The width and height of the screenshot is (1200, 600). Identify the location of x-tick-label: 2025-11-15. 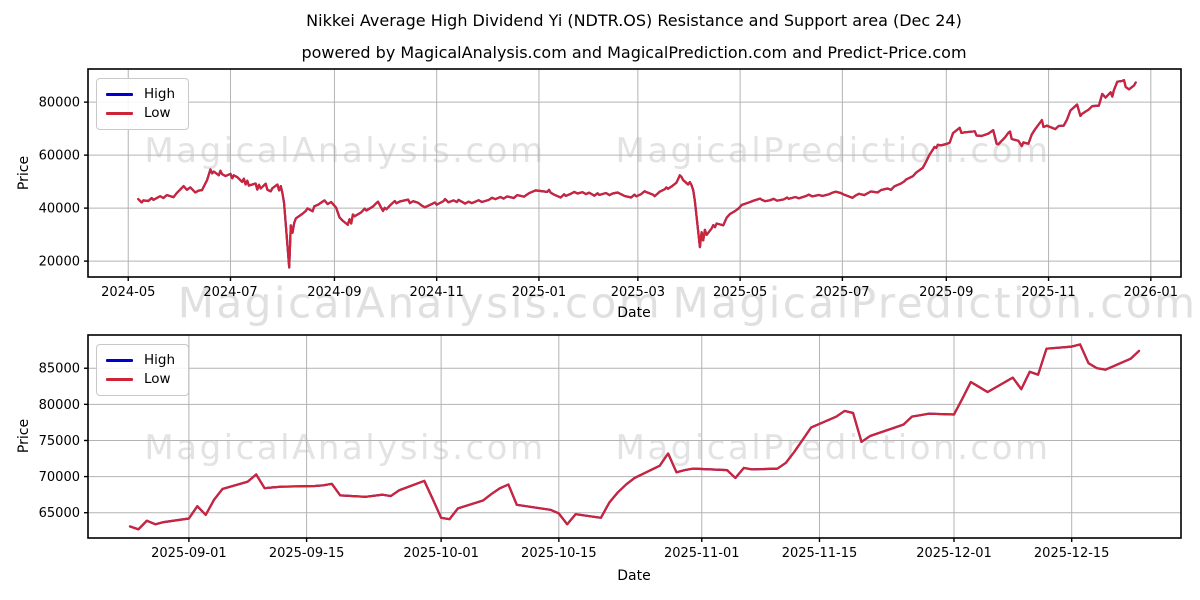
(820, 553).